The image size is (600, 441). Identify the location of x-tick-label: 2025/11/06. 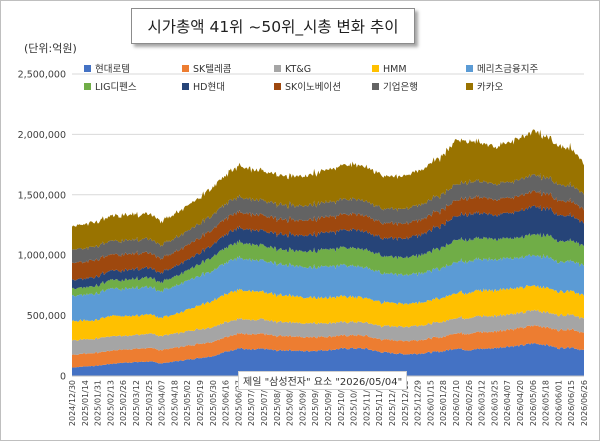
(366, 403).